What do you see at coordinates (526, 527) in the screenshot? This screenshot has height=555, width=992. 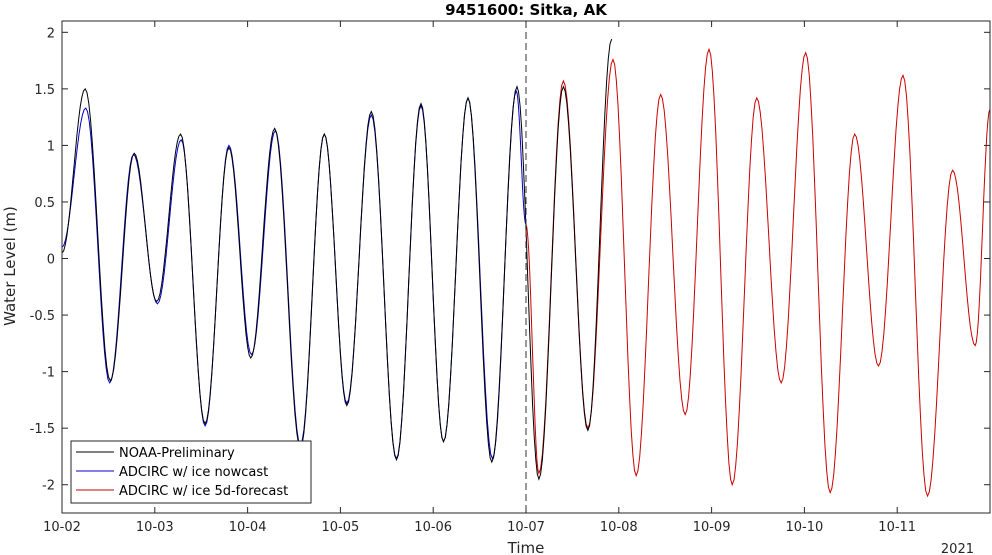 I see `x-tick-label: 10-07` at bounding box center [526, 527].